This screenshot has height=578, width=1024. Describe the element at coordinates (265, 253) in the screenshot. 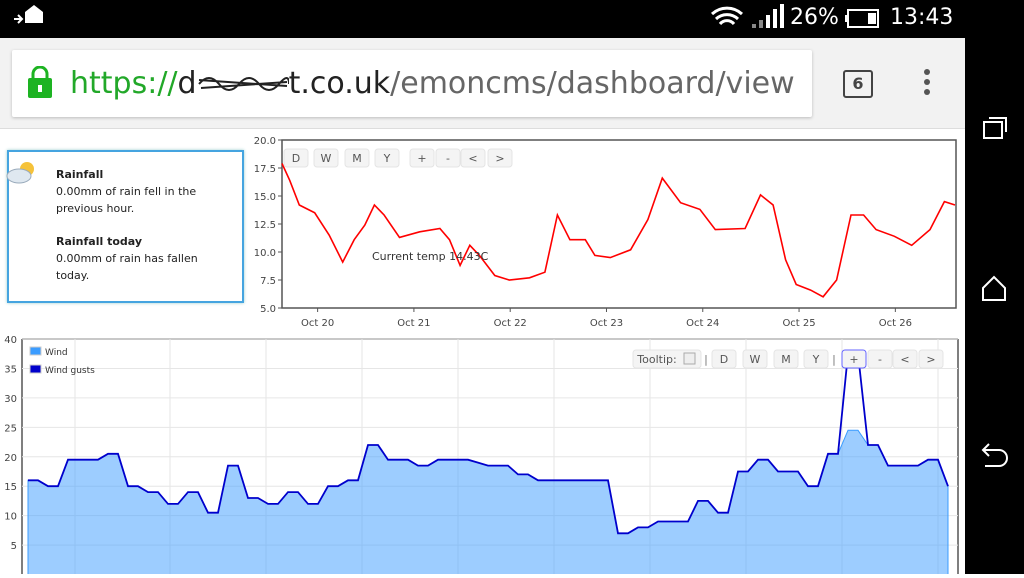

I see `y-tick-label: 10.0` at that location.